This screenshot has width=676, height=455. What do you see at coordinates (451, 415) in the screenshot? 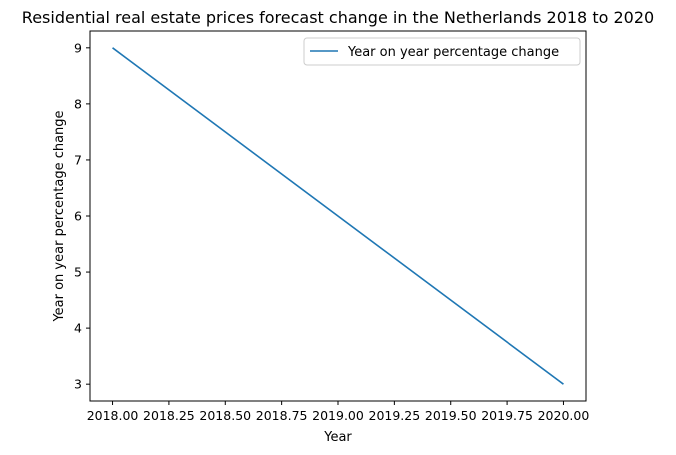
I see `x-tick-label: 2019.50` at bounding box center [451, 415].